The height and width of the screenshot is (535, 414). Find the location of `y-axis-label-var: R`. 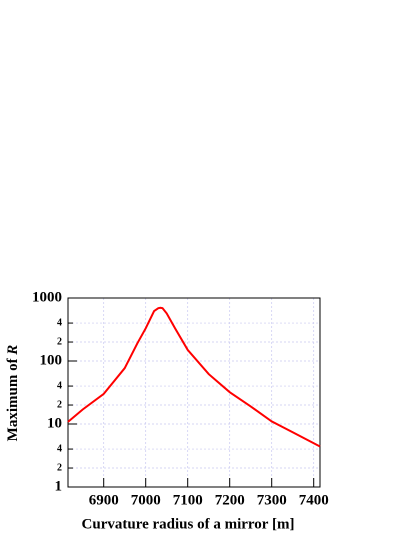

y-axis-label-var: R is located at coordinates (13, 350).